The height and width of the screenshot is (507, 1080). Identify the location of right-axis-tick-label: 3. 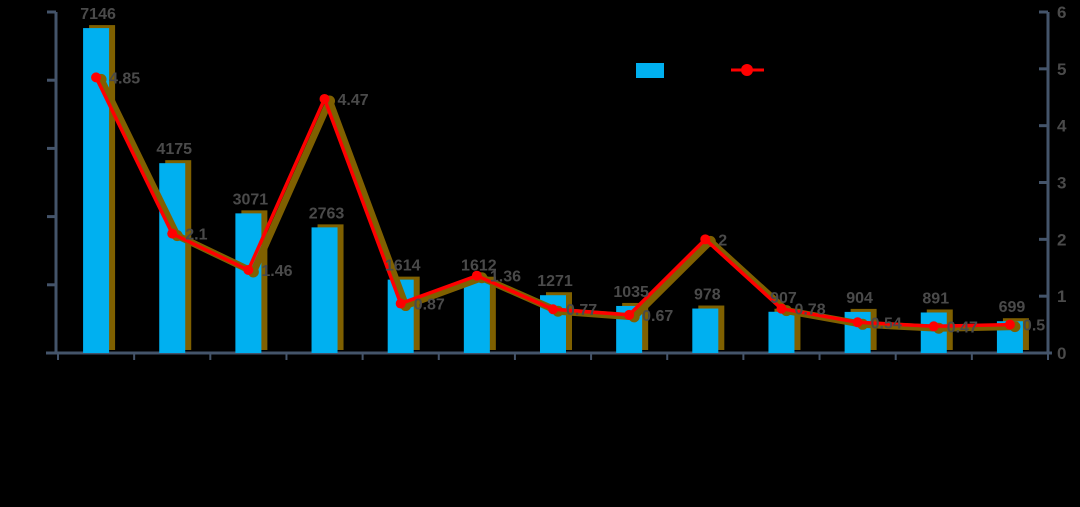
(1061, 183).